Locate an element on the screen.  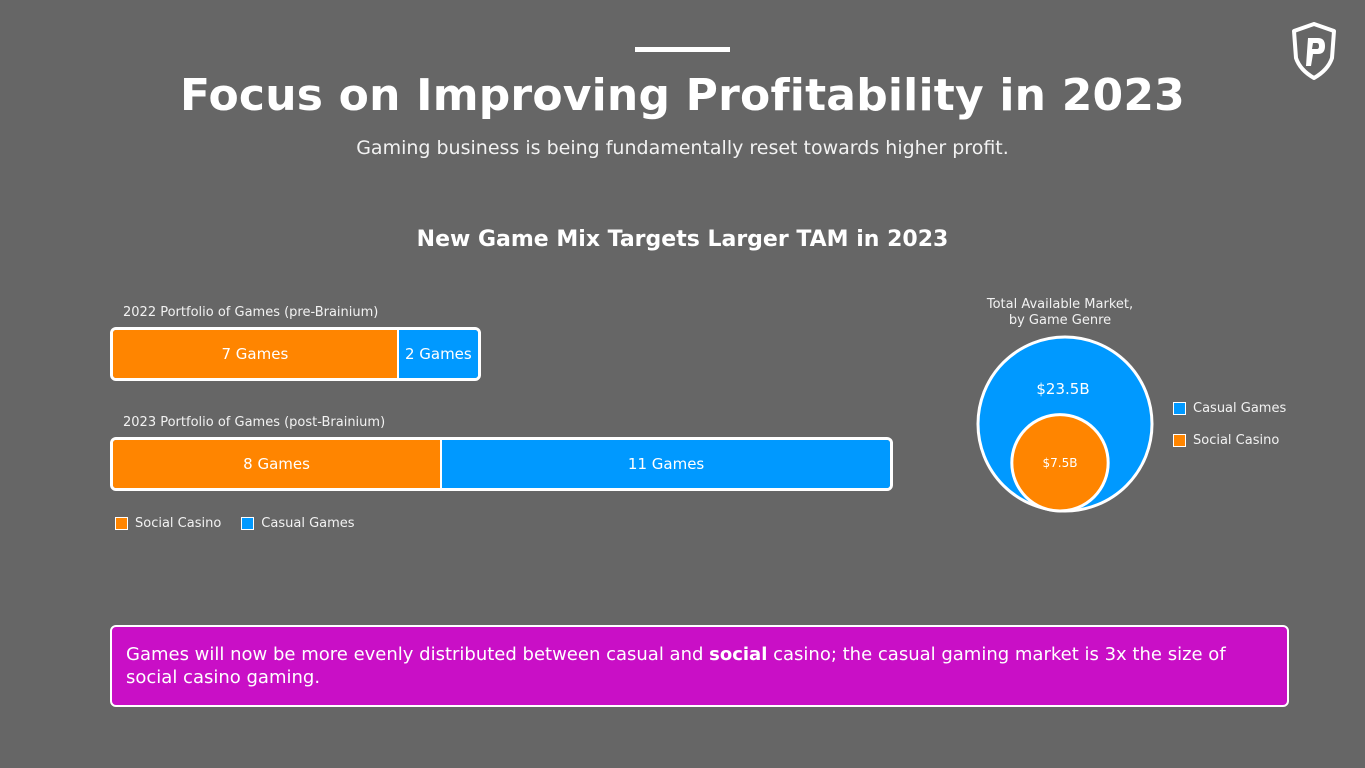
chart-title: New Game Mix Targets Larger TAM in 2023 is located at coordinates (682, 239).